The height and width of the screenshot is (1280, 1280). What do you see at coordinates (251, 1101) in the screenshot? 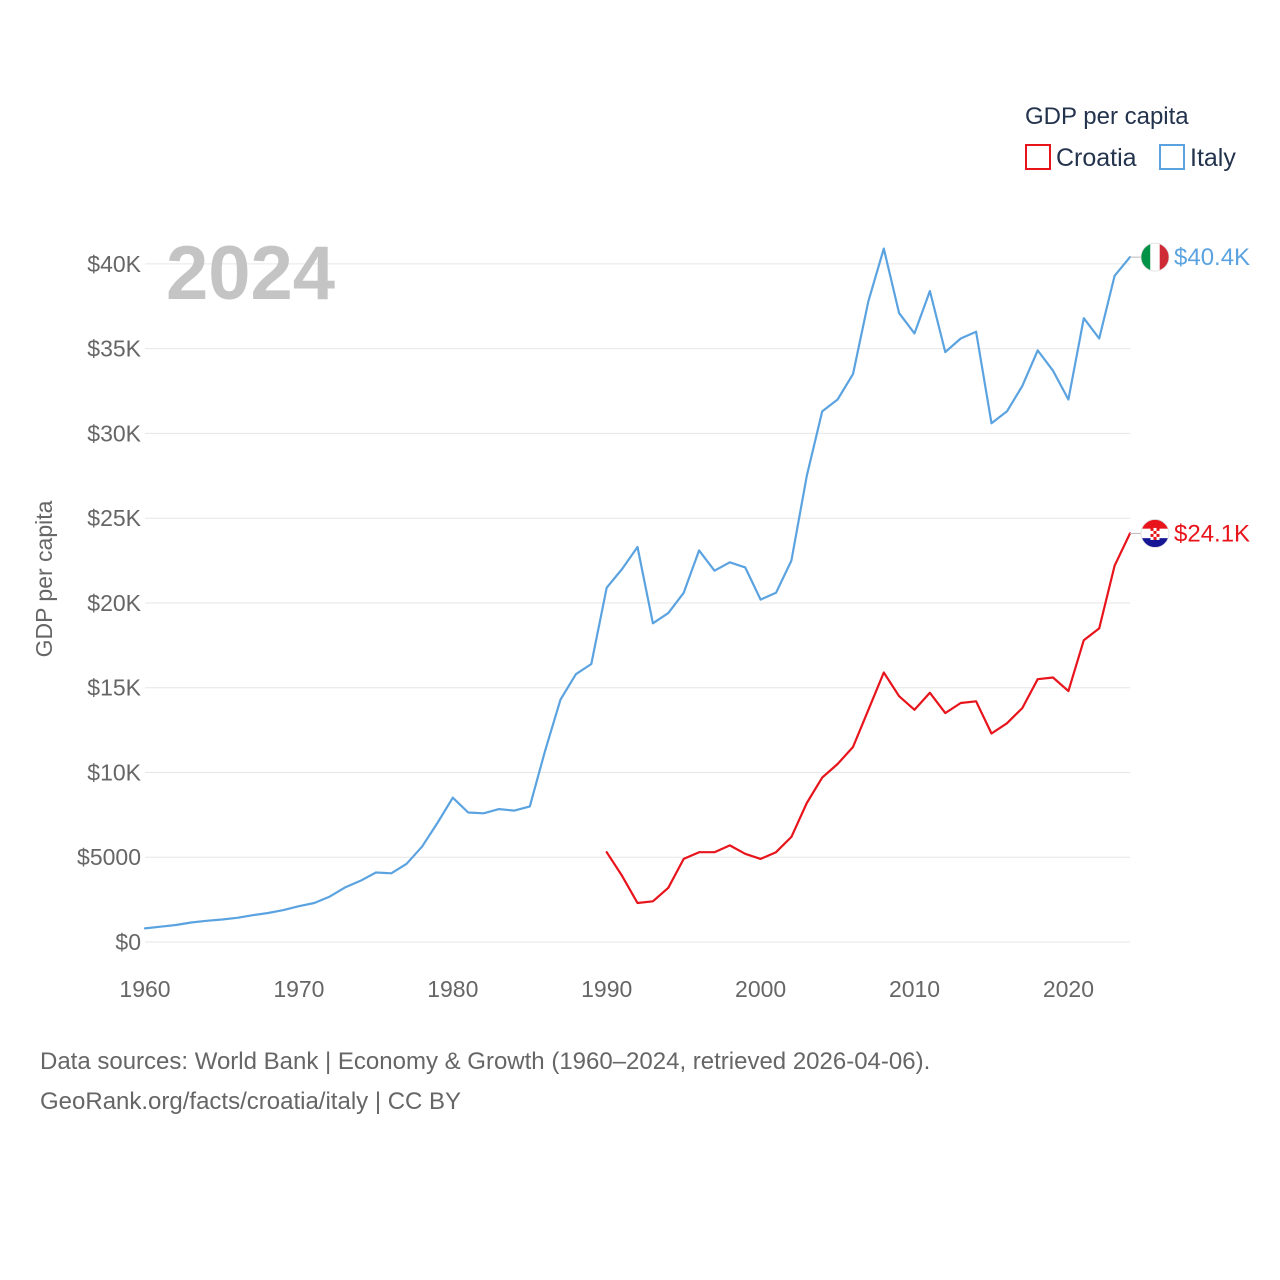
I see `footer-attribution: GeoRank.org/facts/croatia/italy | CC BY` at bounding box center [251, 1101].